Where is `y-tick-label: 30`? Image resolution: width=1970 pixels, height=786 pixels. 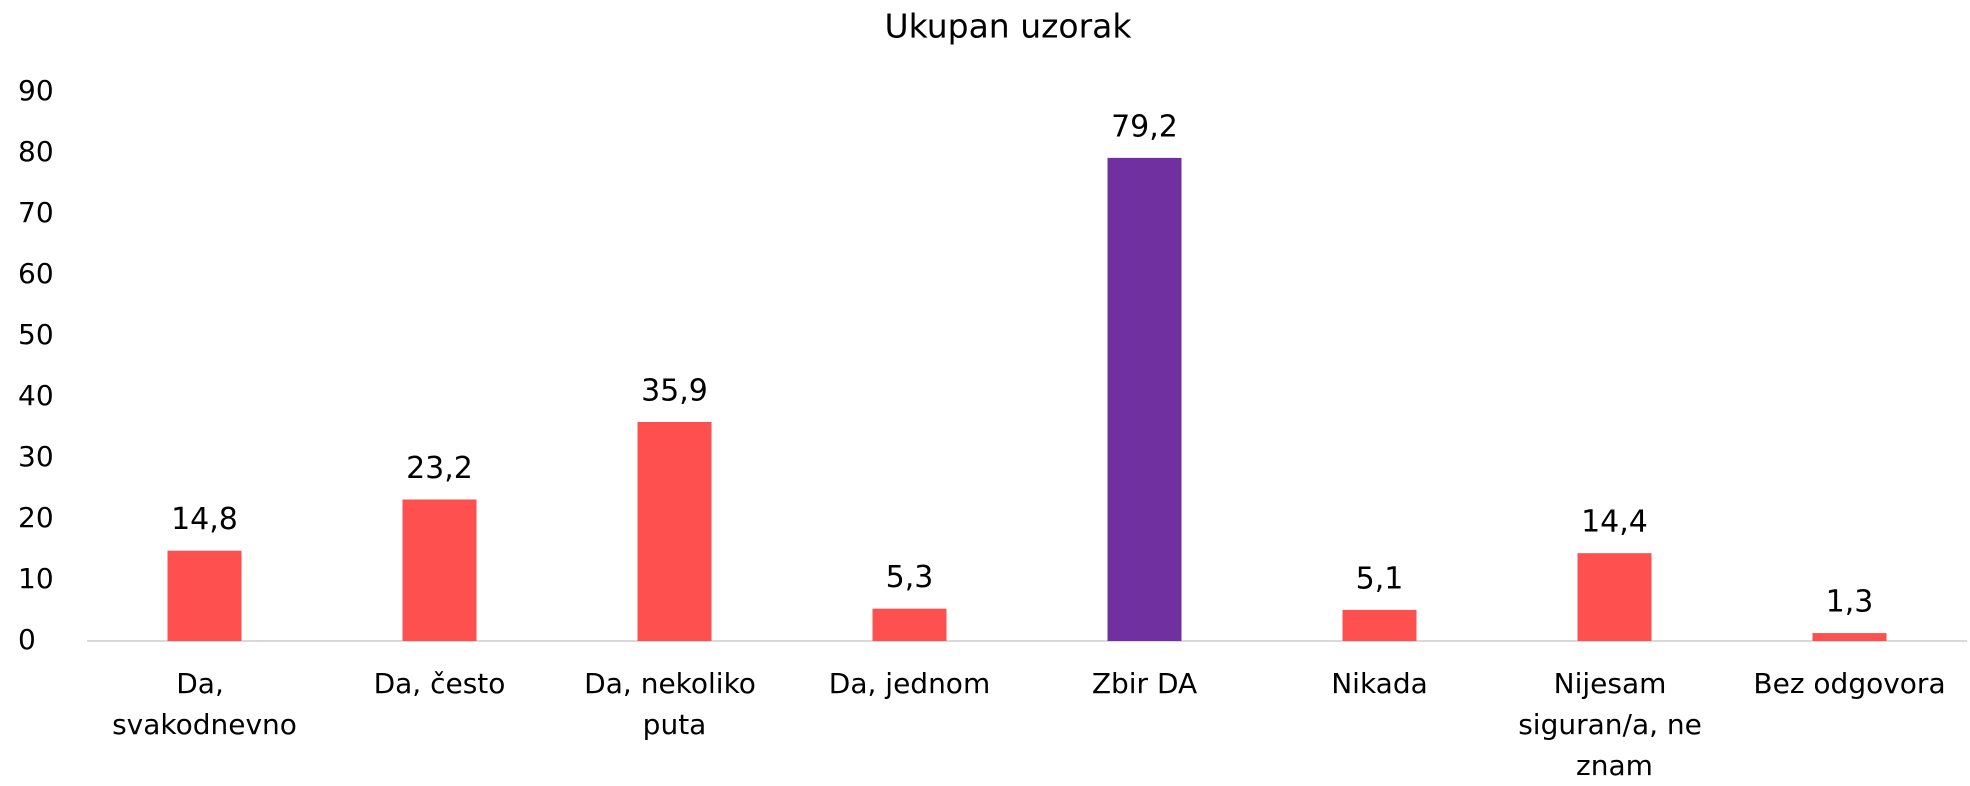
y-tick-label: 30 is located at coordinates (36, 456).